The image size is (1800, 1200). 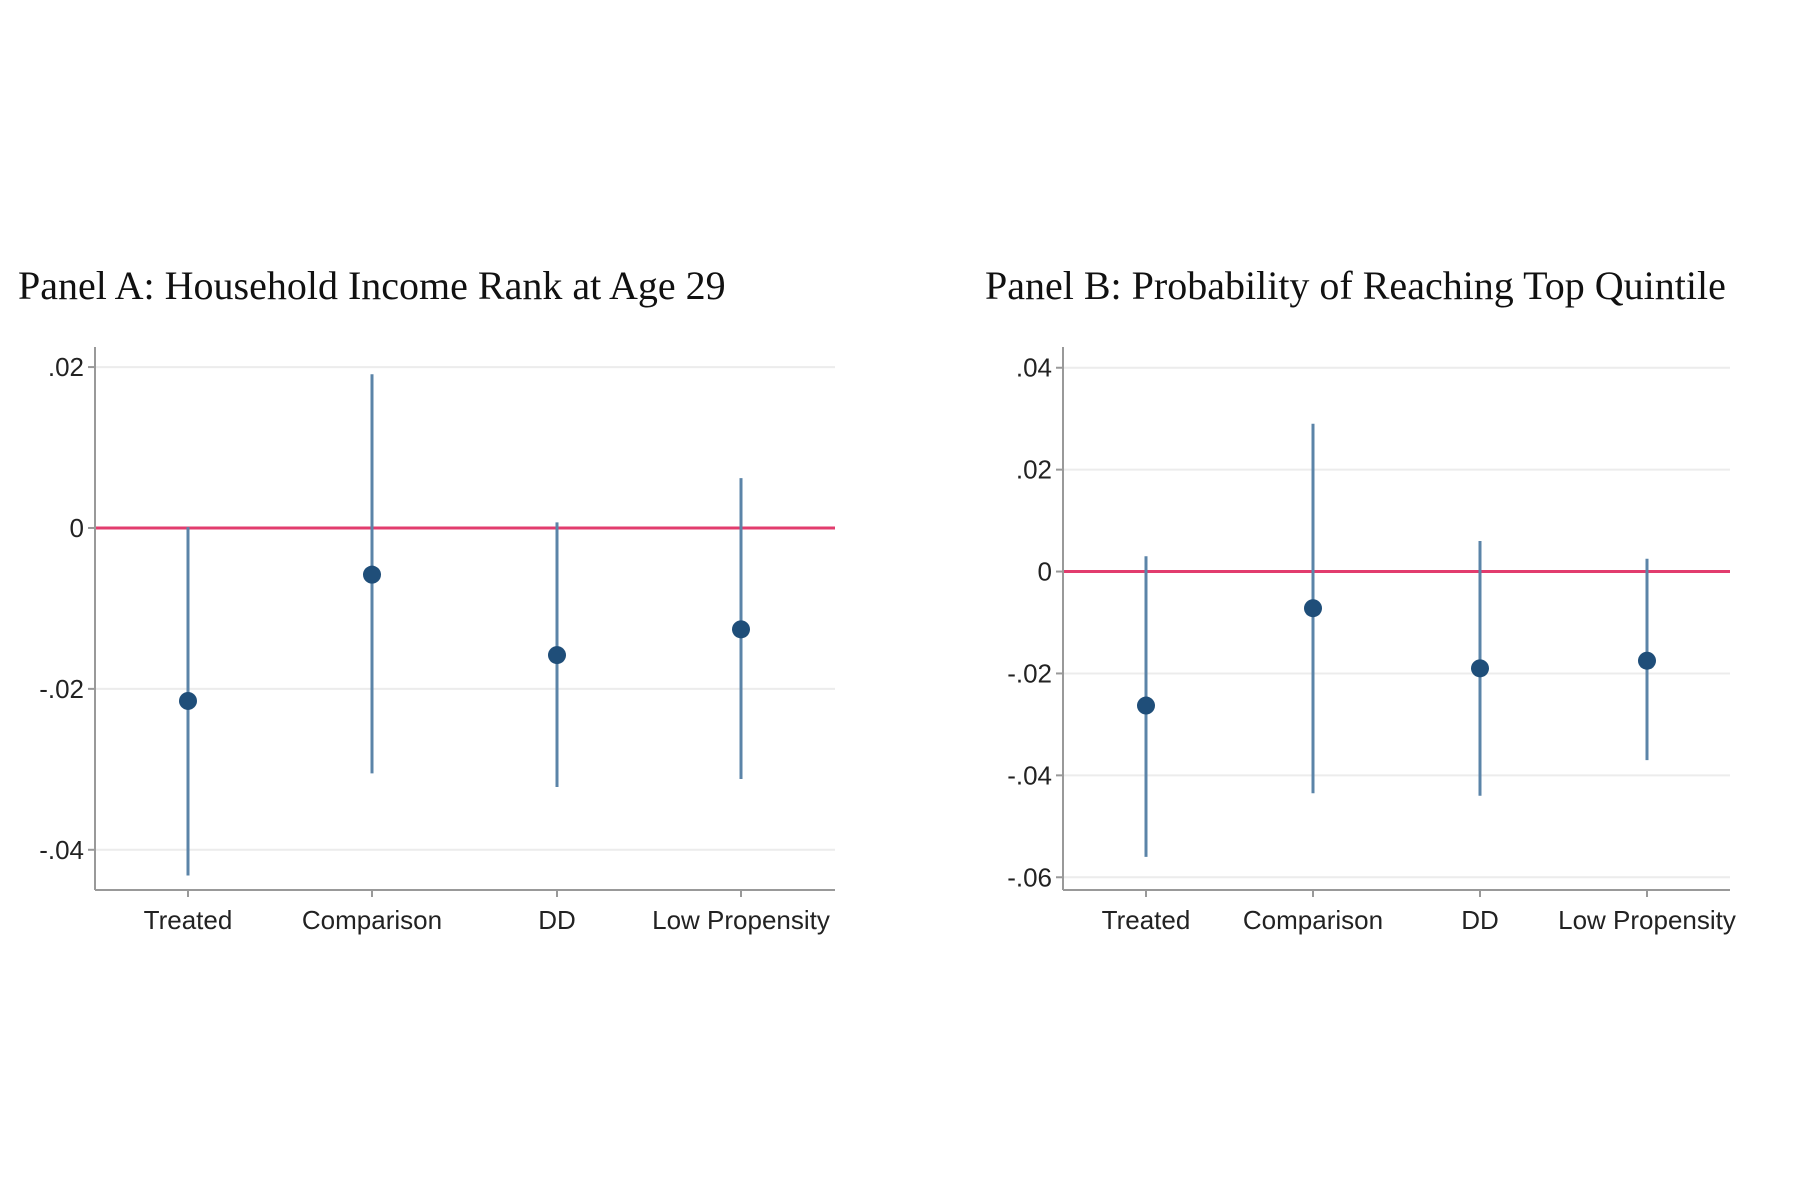 I want to click on panel-b-y-tick-label: .04, so click(x=1034, y=368).